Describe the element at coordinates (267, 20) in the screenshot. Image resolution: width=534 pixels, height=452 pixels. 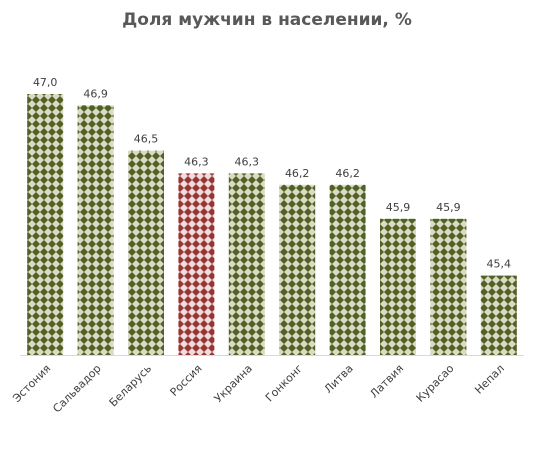
I see `chart-title: Доля мужчин в населении, %` at that location.